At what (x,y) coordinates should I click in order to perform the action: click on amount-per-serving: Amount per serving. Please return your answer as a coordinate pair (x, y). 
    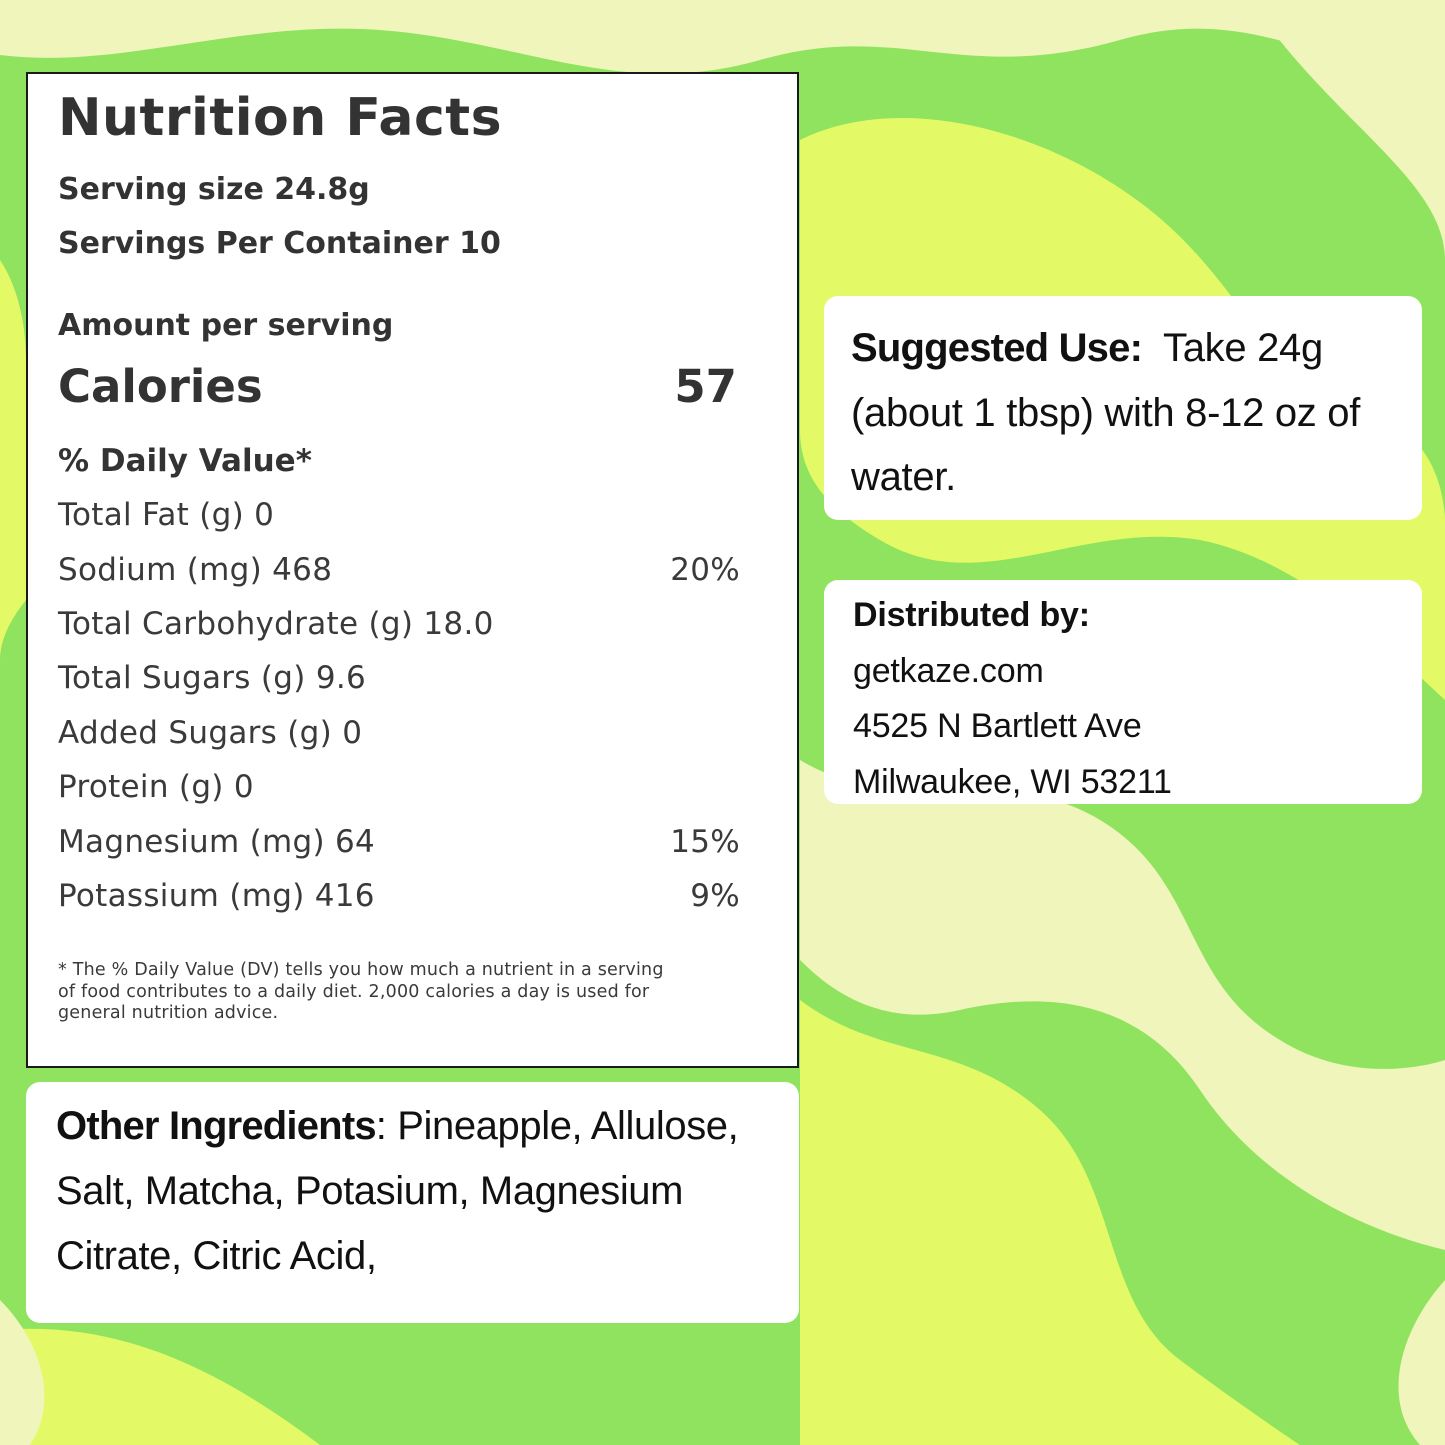
    Looking at the image, I should click on (226, 325).